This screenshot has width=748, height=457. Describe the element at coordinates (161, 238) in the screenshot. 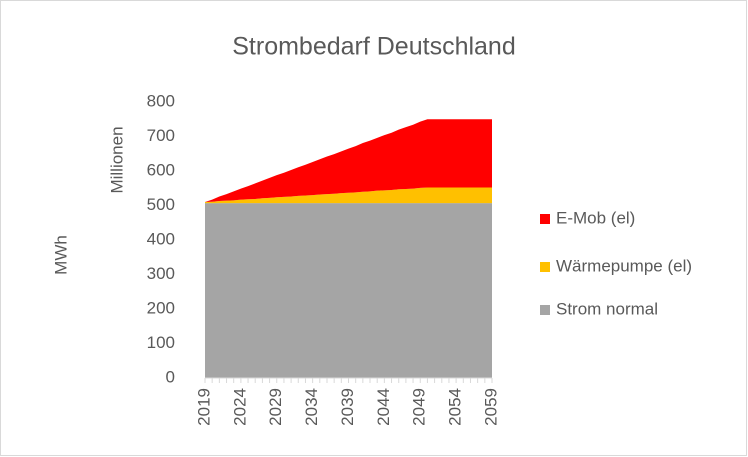

I see `y-tick-label: 400` at that location.